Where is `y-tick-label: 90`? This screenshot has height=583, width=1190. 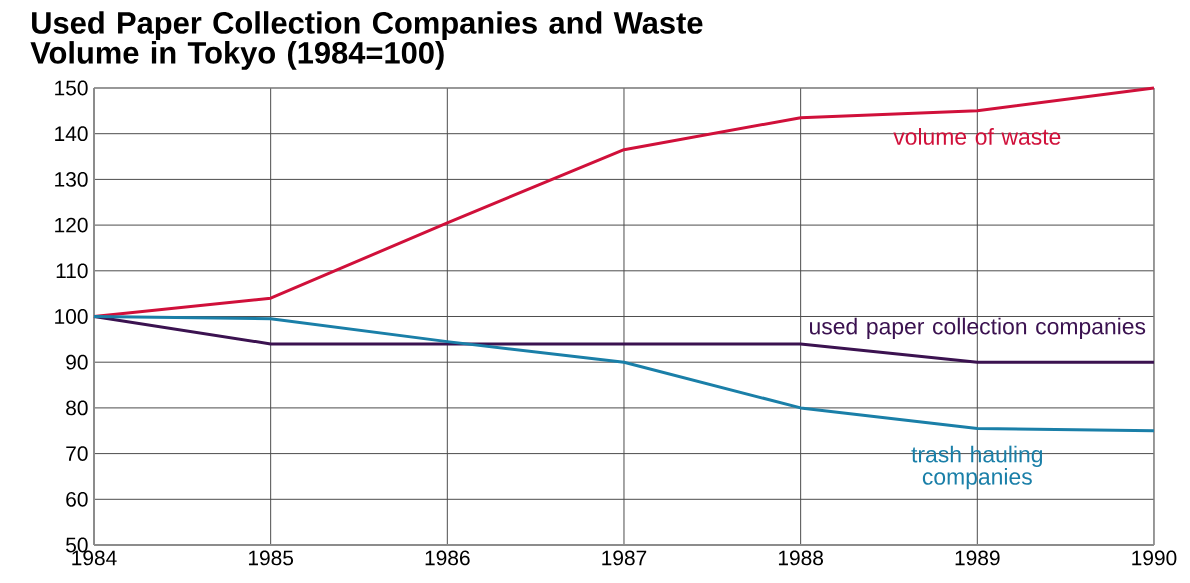 y-tick-label: 90 is located at coordinates (77, 362).